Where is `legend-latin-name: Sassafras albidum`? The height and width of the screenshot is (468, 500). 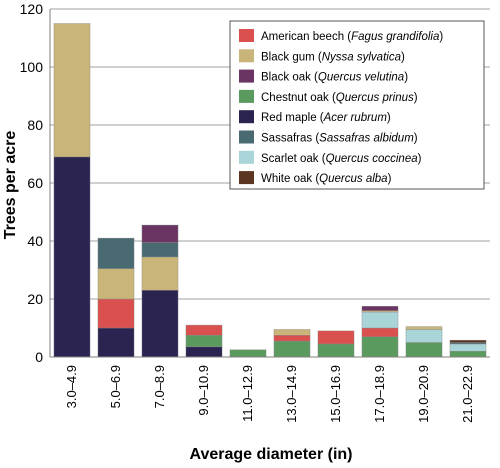
legend-latin-name: Sassafras albidum is located at coordinates (366, 139).